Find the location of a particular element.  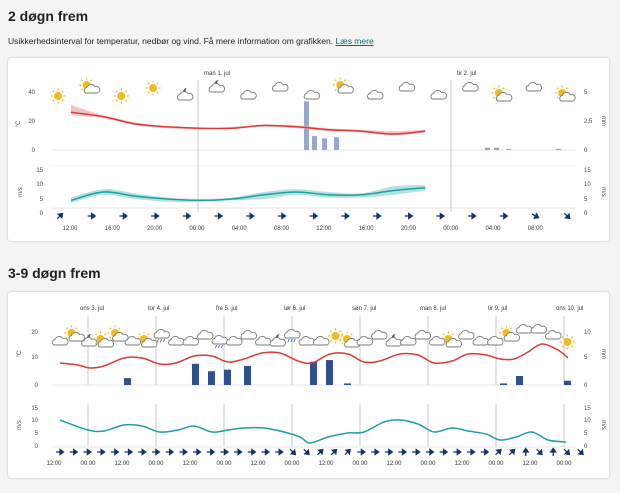

rain-cloud-icon is located at coordinates (220, 342).